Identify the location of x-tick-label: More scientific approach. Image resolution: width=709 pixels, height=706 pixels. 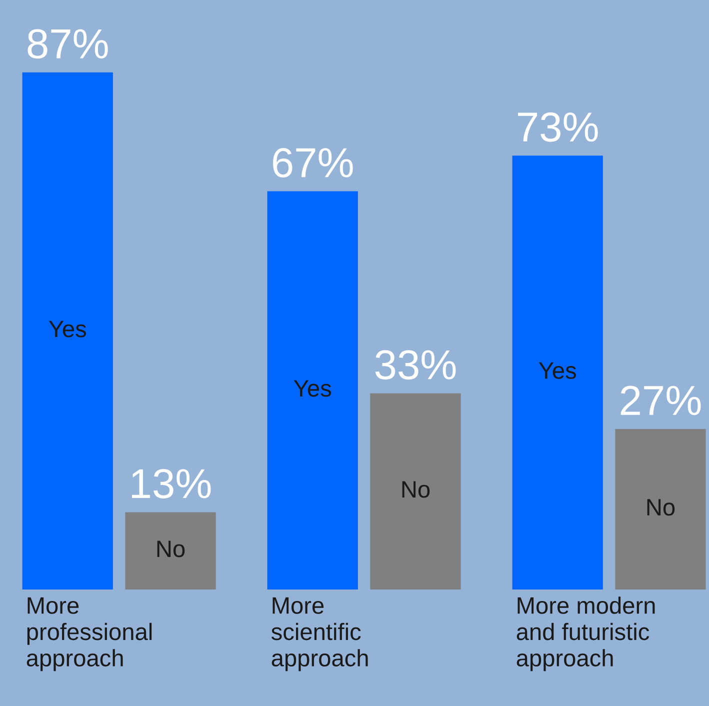
(319, 634).